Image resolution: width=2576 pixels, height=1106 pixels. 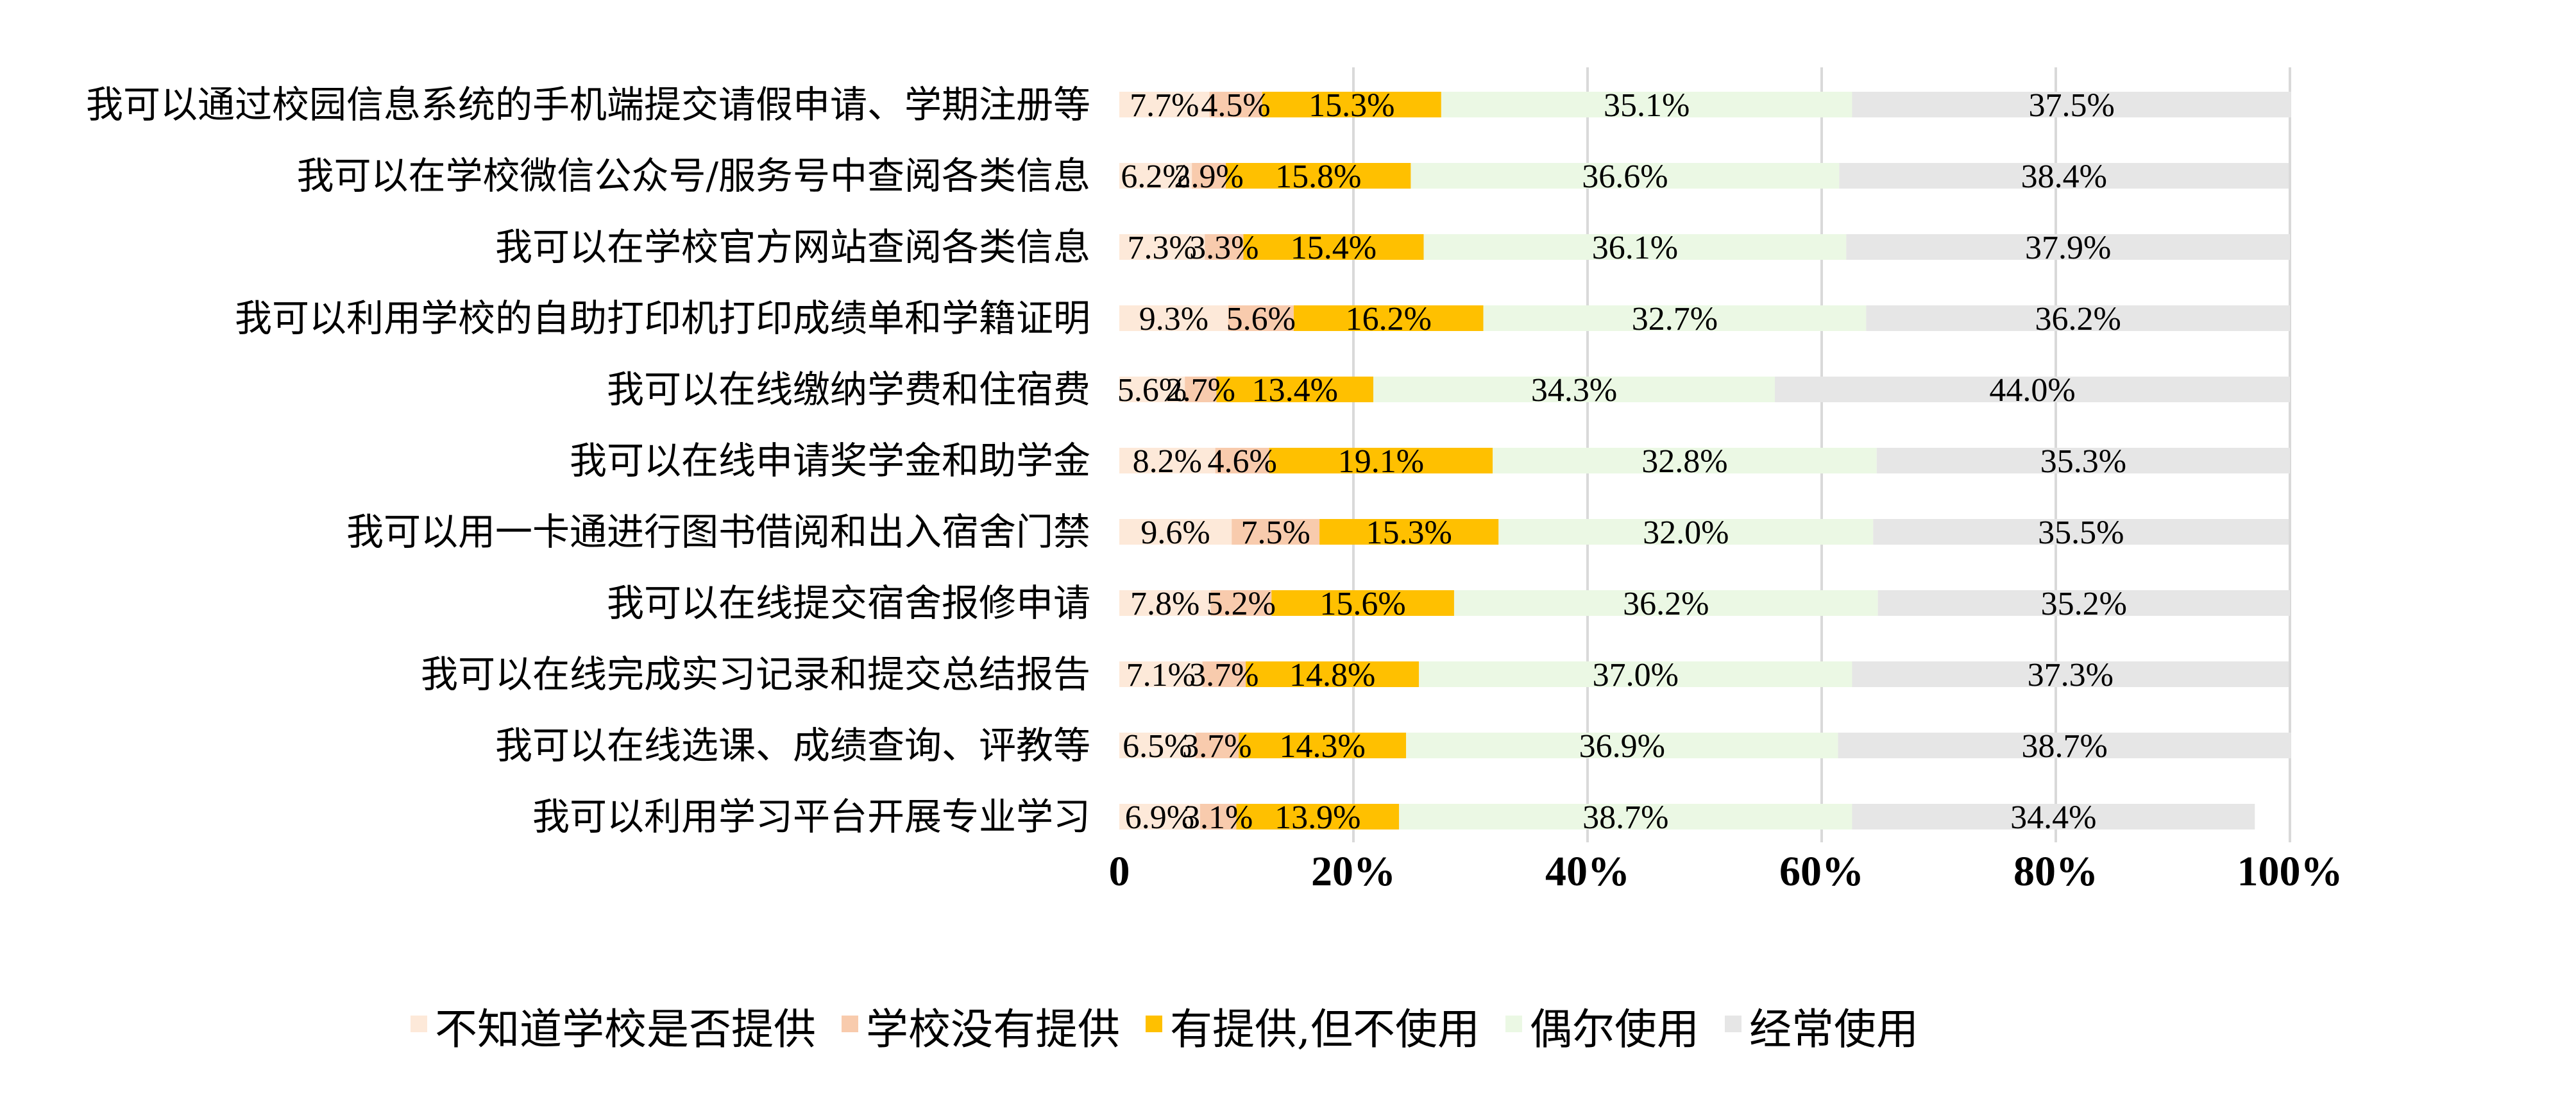 I want to click on data-label: 38.4%, so click(x=2064, y=176).